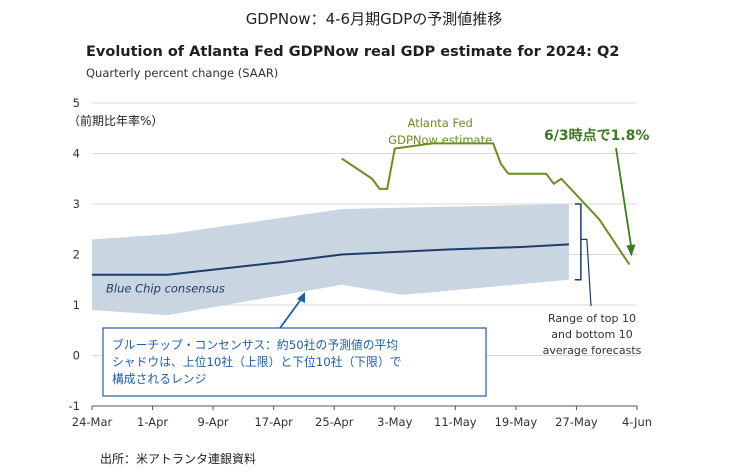 The height and width of the screenshot is (475, 748). What do you see at coordinates (440, 123) in the screenshot?
I see `gdpnow-series-label: Atlanta Fed` at bounding box center [440, 123].